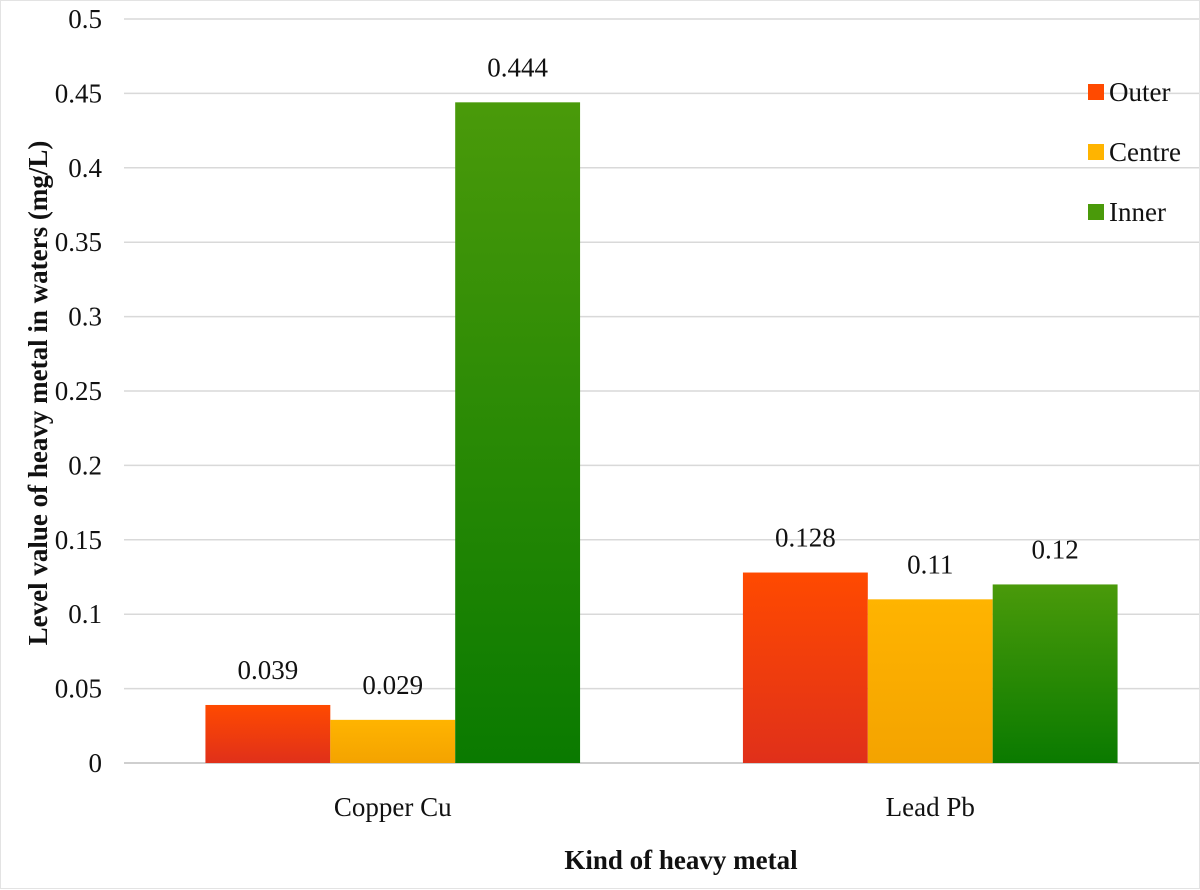 This screenshot has height=890, width=1200. I want to click on category-label: Copper Cu, so click(393, 807).